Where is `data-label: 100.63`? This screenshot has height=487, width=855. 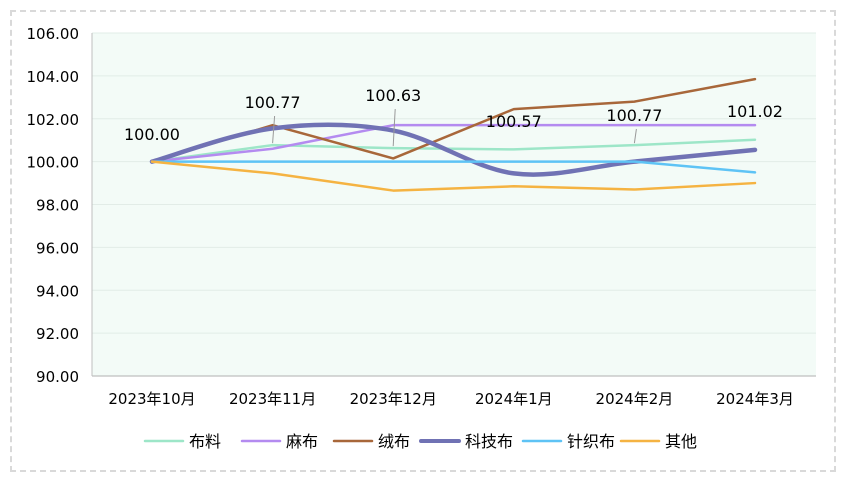
data-label: 100.63 is located at coordinates (393, 95).